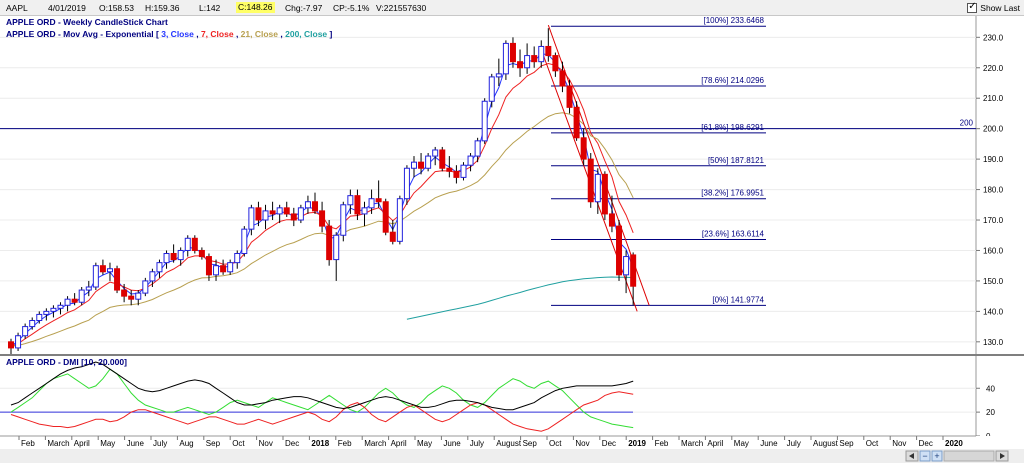 The width and height of the screenshot is (1024, 463). What do you see at coordinates (28, 443) in the screenshot?
I see `x-tick-label-0: Feb` at bounding box center [28, 443].